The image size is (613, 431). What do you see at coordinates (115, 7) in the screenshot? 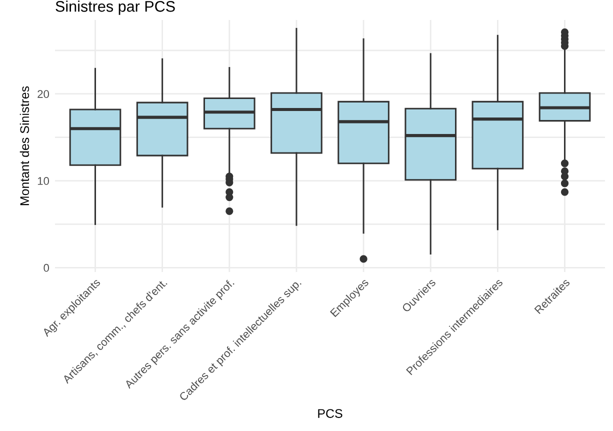
I see `chart-title: Sinistres par PCS` at bounding box center [115, 7].